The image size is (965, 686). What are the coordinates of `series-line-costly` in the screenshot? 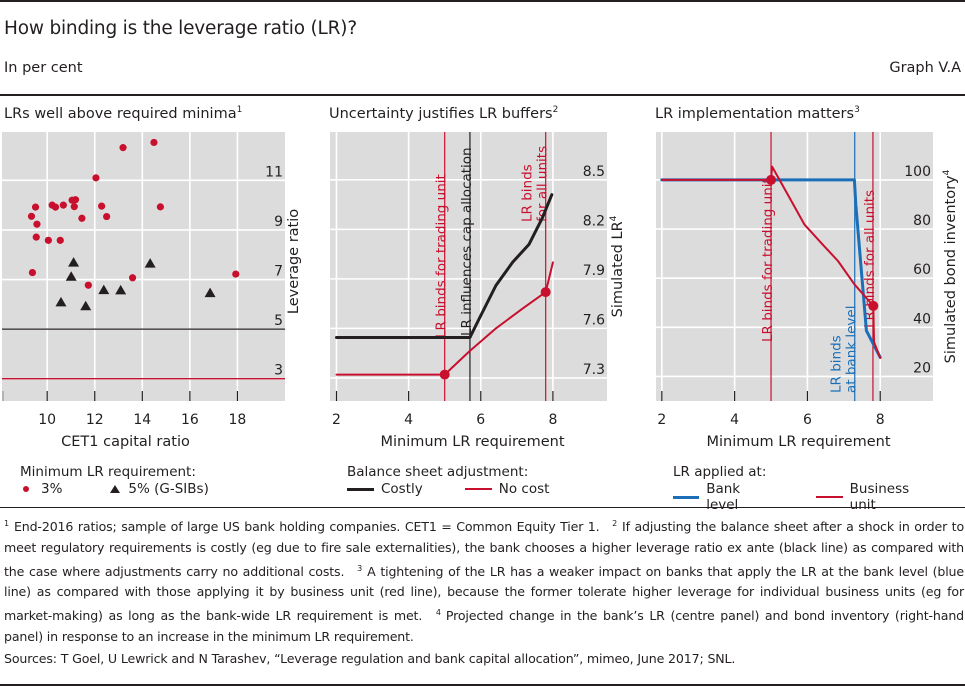 It's located at (444, 266).